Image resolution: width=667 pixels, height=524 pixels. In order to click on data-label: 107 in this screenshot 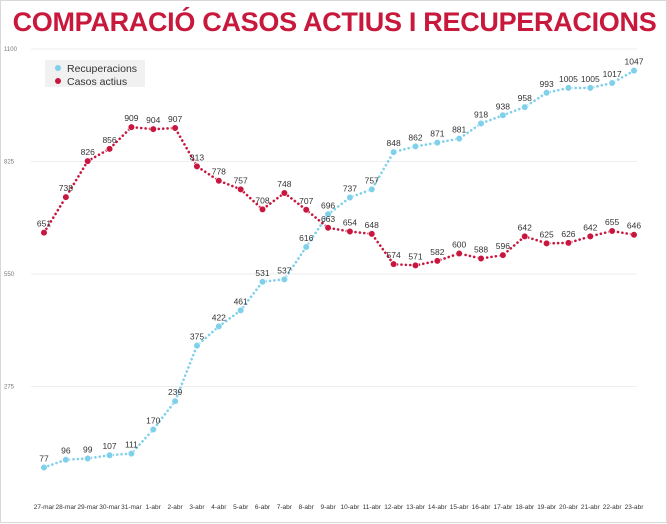, I will do `click(109, 446)`.